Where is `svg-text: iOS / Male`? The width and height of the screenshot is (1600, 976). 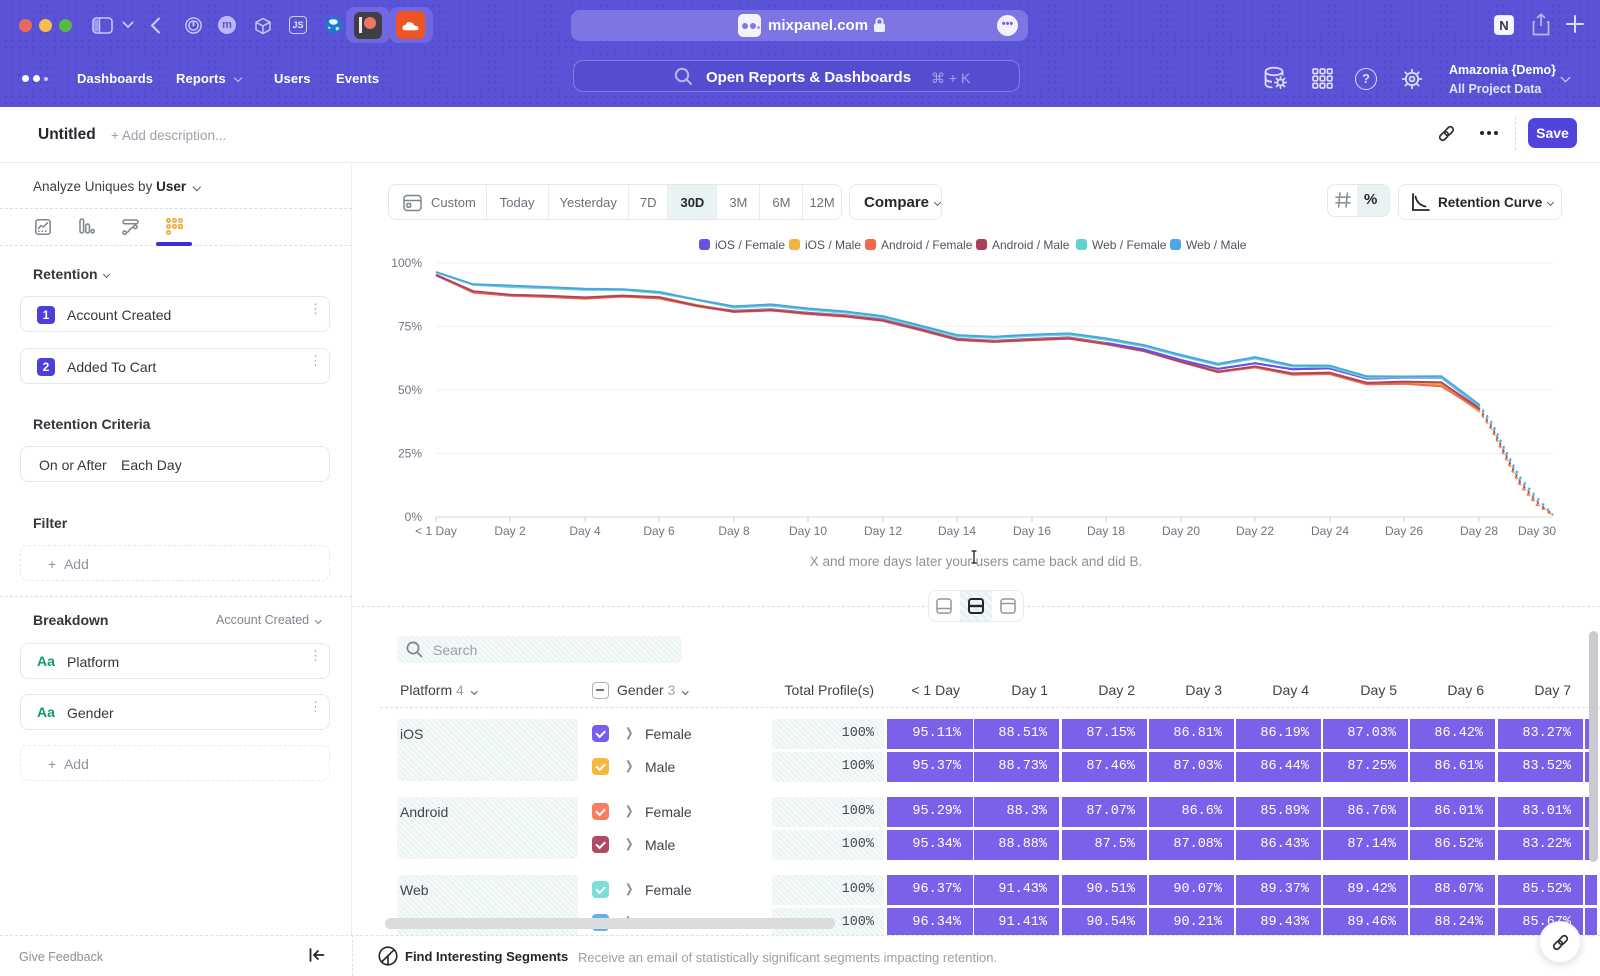 svg-text: iOS / Male is located at coordinates (833, 245).